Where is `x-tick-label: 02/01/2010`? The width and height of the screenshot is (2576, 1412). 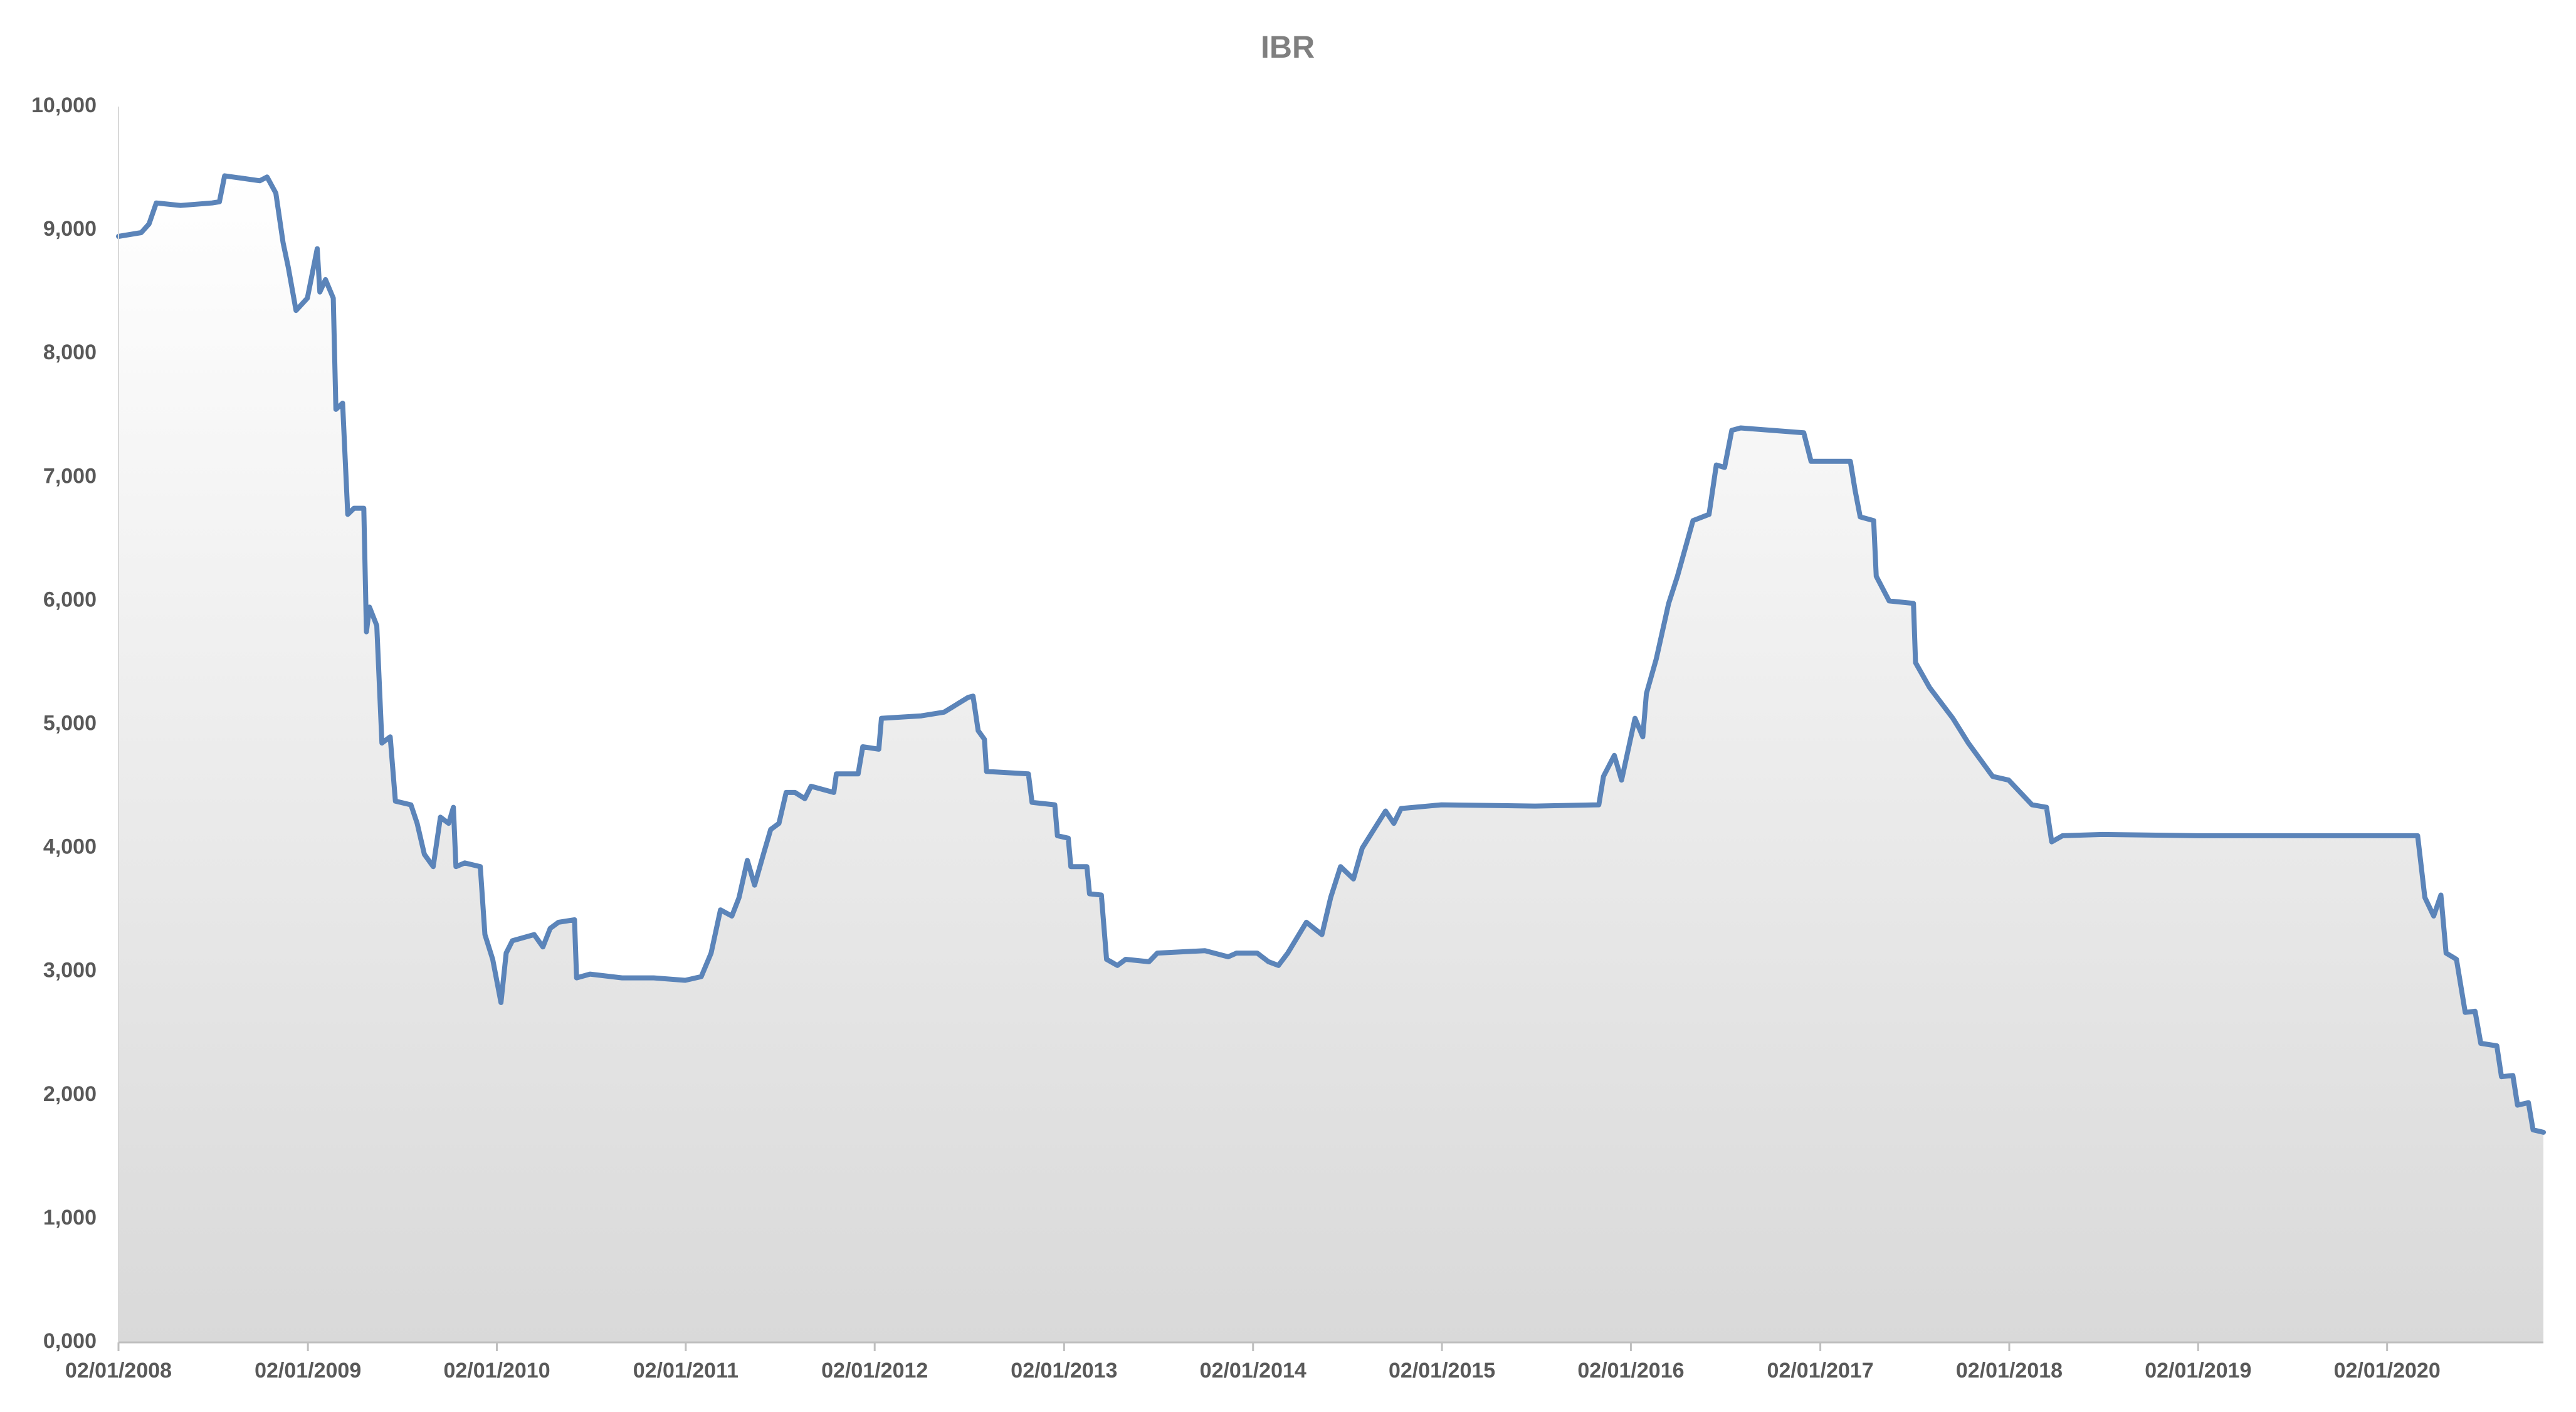
x-tick-label: 02/01/2010 is located at coordinates (496, 1371).